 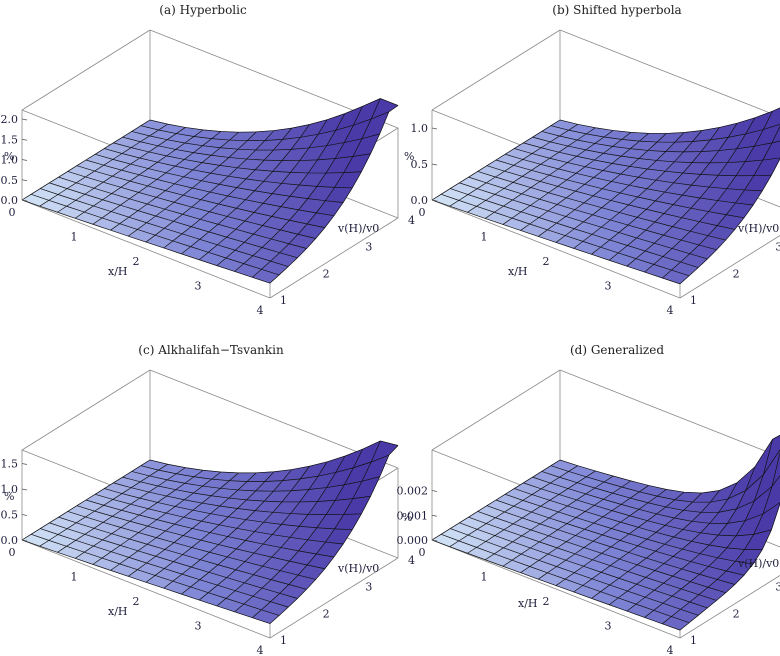 What do you see at coordinates (411, 560) in the screenshot?
I see `y-tick-label: 4` at bounding box center [411, 560].